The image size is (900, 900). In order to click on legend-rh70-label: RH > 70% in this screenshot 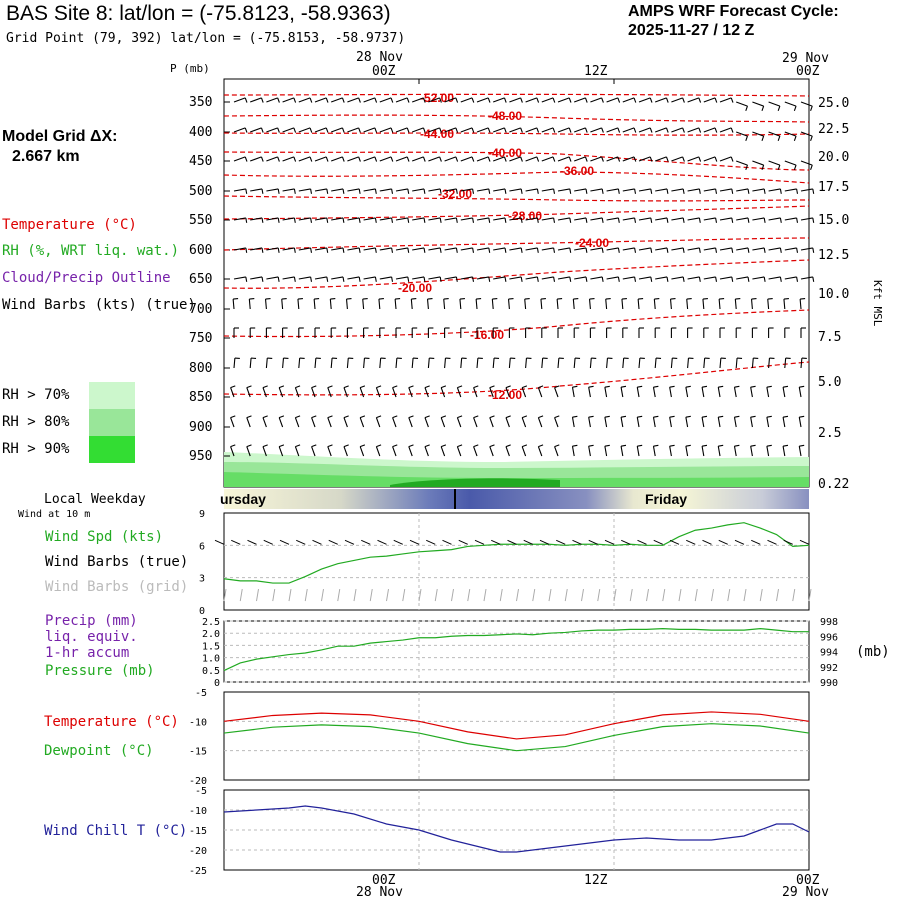, I will do `click(36, 395)`.